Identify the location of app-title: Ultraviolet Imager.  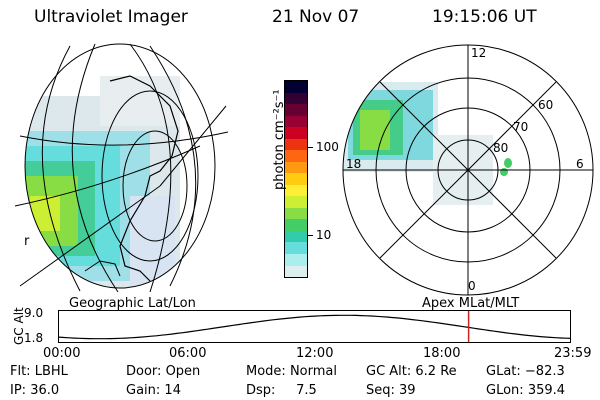
(111, 17).